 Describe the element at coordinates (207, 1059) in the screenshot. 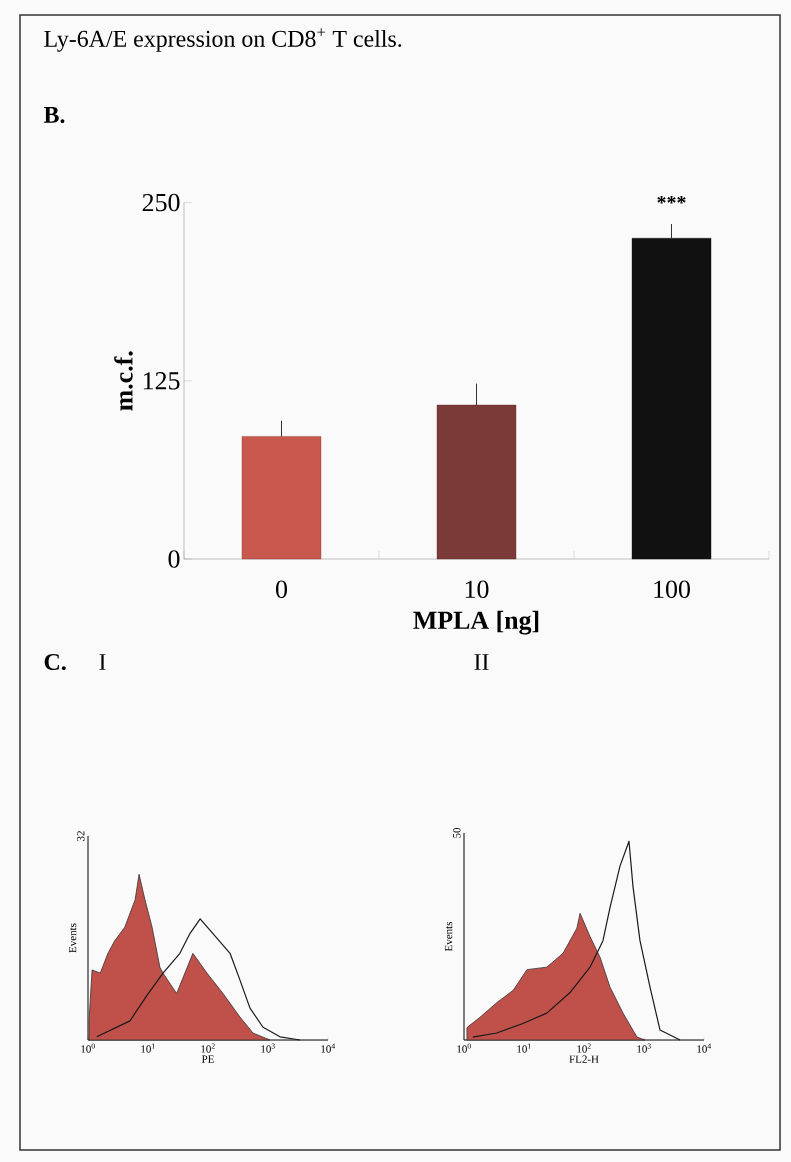

I see `x-axis-title: PE` at that location.